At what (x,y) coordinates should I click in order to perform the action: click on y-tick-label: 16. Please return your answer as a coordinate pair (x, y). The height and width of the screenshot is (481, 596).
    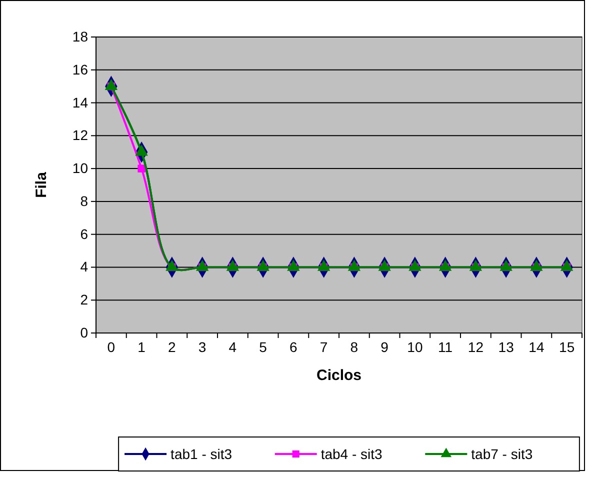
    Looking at the image, I should click on (80, 69).